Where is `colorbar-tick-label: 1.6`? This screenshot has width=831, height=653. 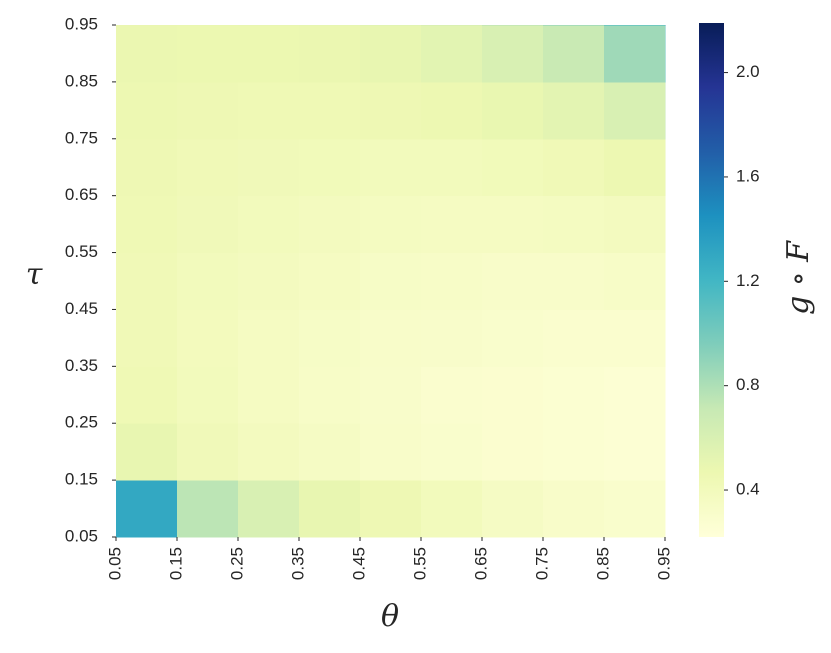
colorbar-tick-label: 1.6 is located at coordinates (748, 175).